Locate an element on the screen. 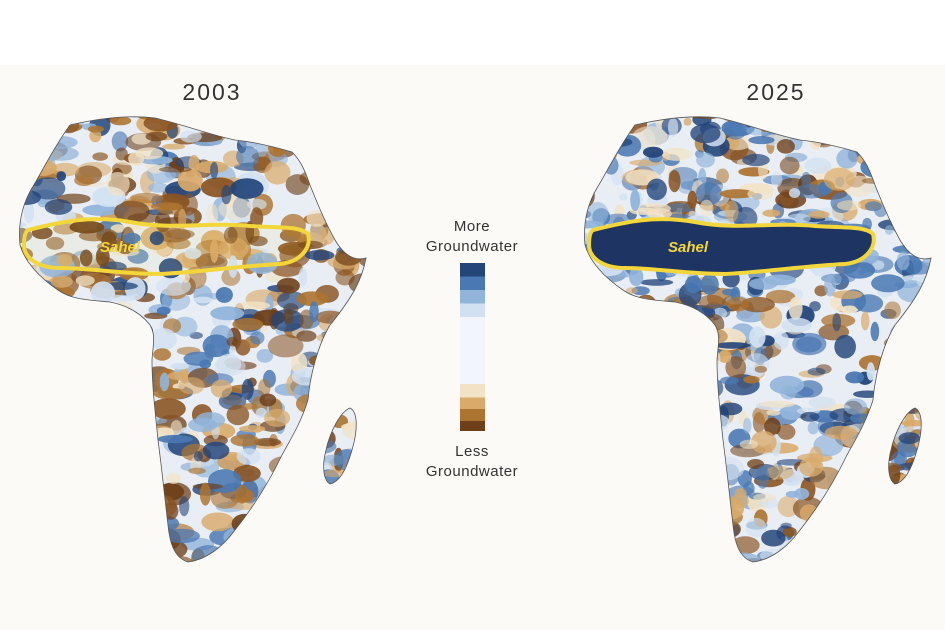 The height and width of the screenshot is (630, 945). sahel-outline is located at coordinates (166, 247).